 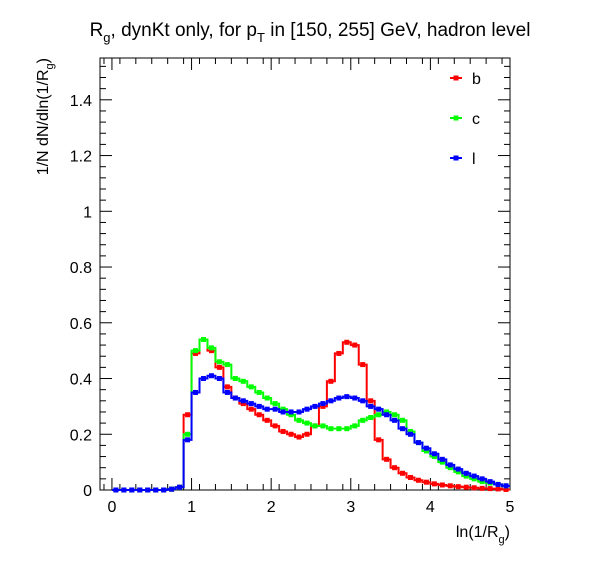 I want to click on y-tick-label: 1.2, so click(x=81, y=157).